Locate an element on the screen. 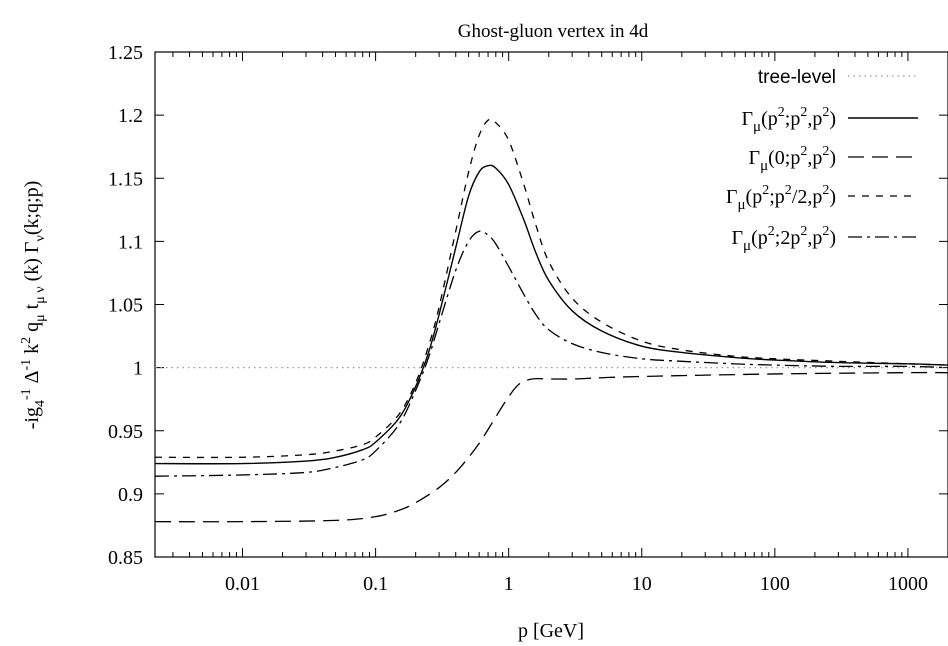 The image size is (948, 646). x-tick-label: 10 is located at coordinates (642, 584).